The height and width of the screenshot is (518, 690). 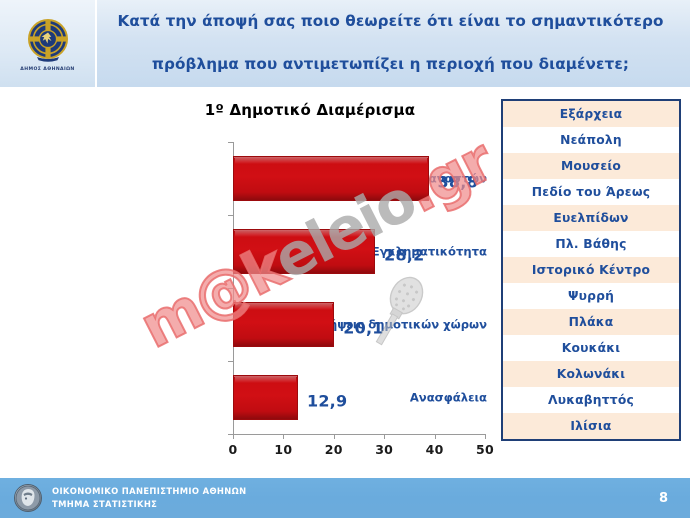 I want to click on x-axis-tick-label: 40, so click(x=434, y=449).